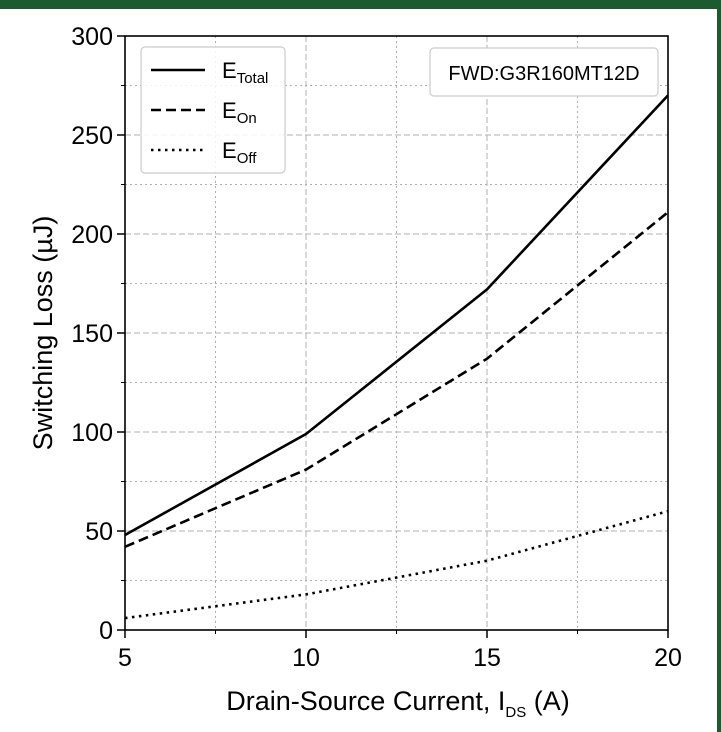 This screenshot has width=721, height=732. I want to click on legend-label-off: EOff, so click(239, 152).